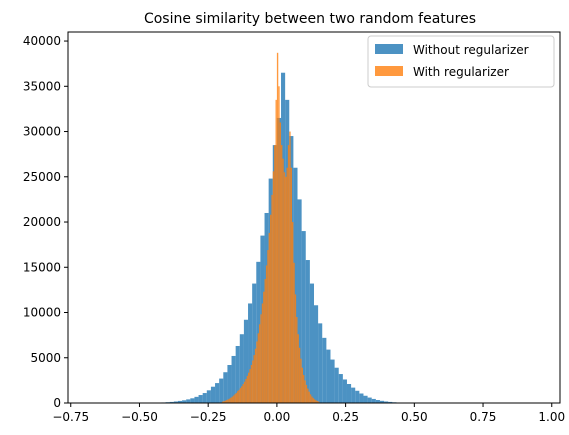 The image size is (569, 435). I want to click on y-tick-label: 30000, so click(42, 132).